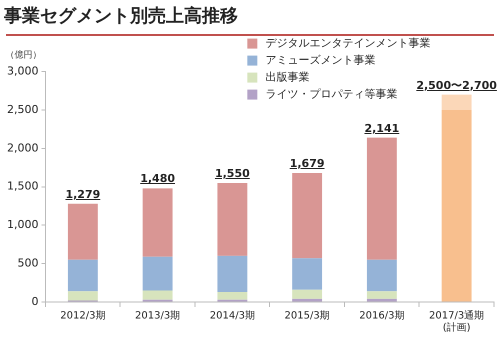  I want to click on x-tick-label: 2015/3期, so click(307, 316).